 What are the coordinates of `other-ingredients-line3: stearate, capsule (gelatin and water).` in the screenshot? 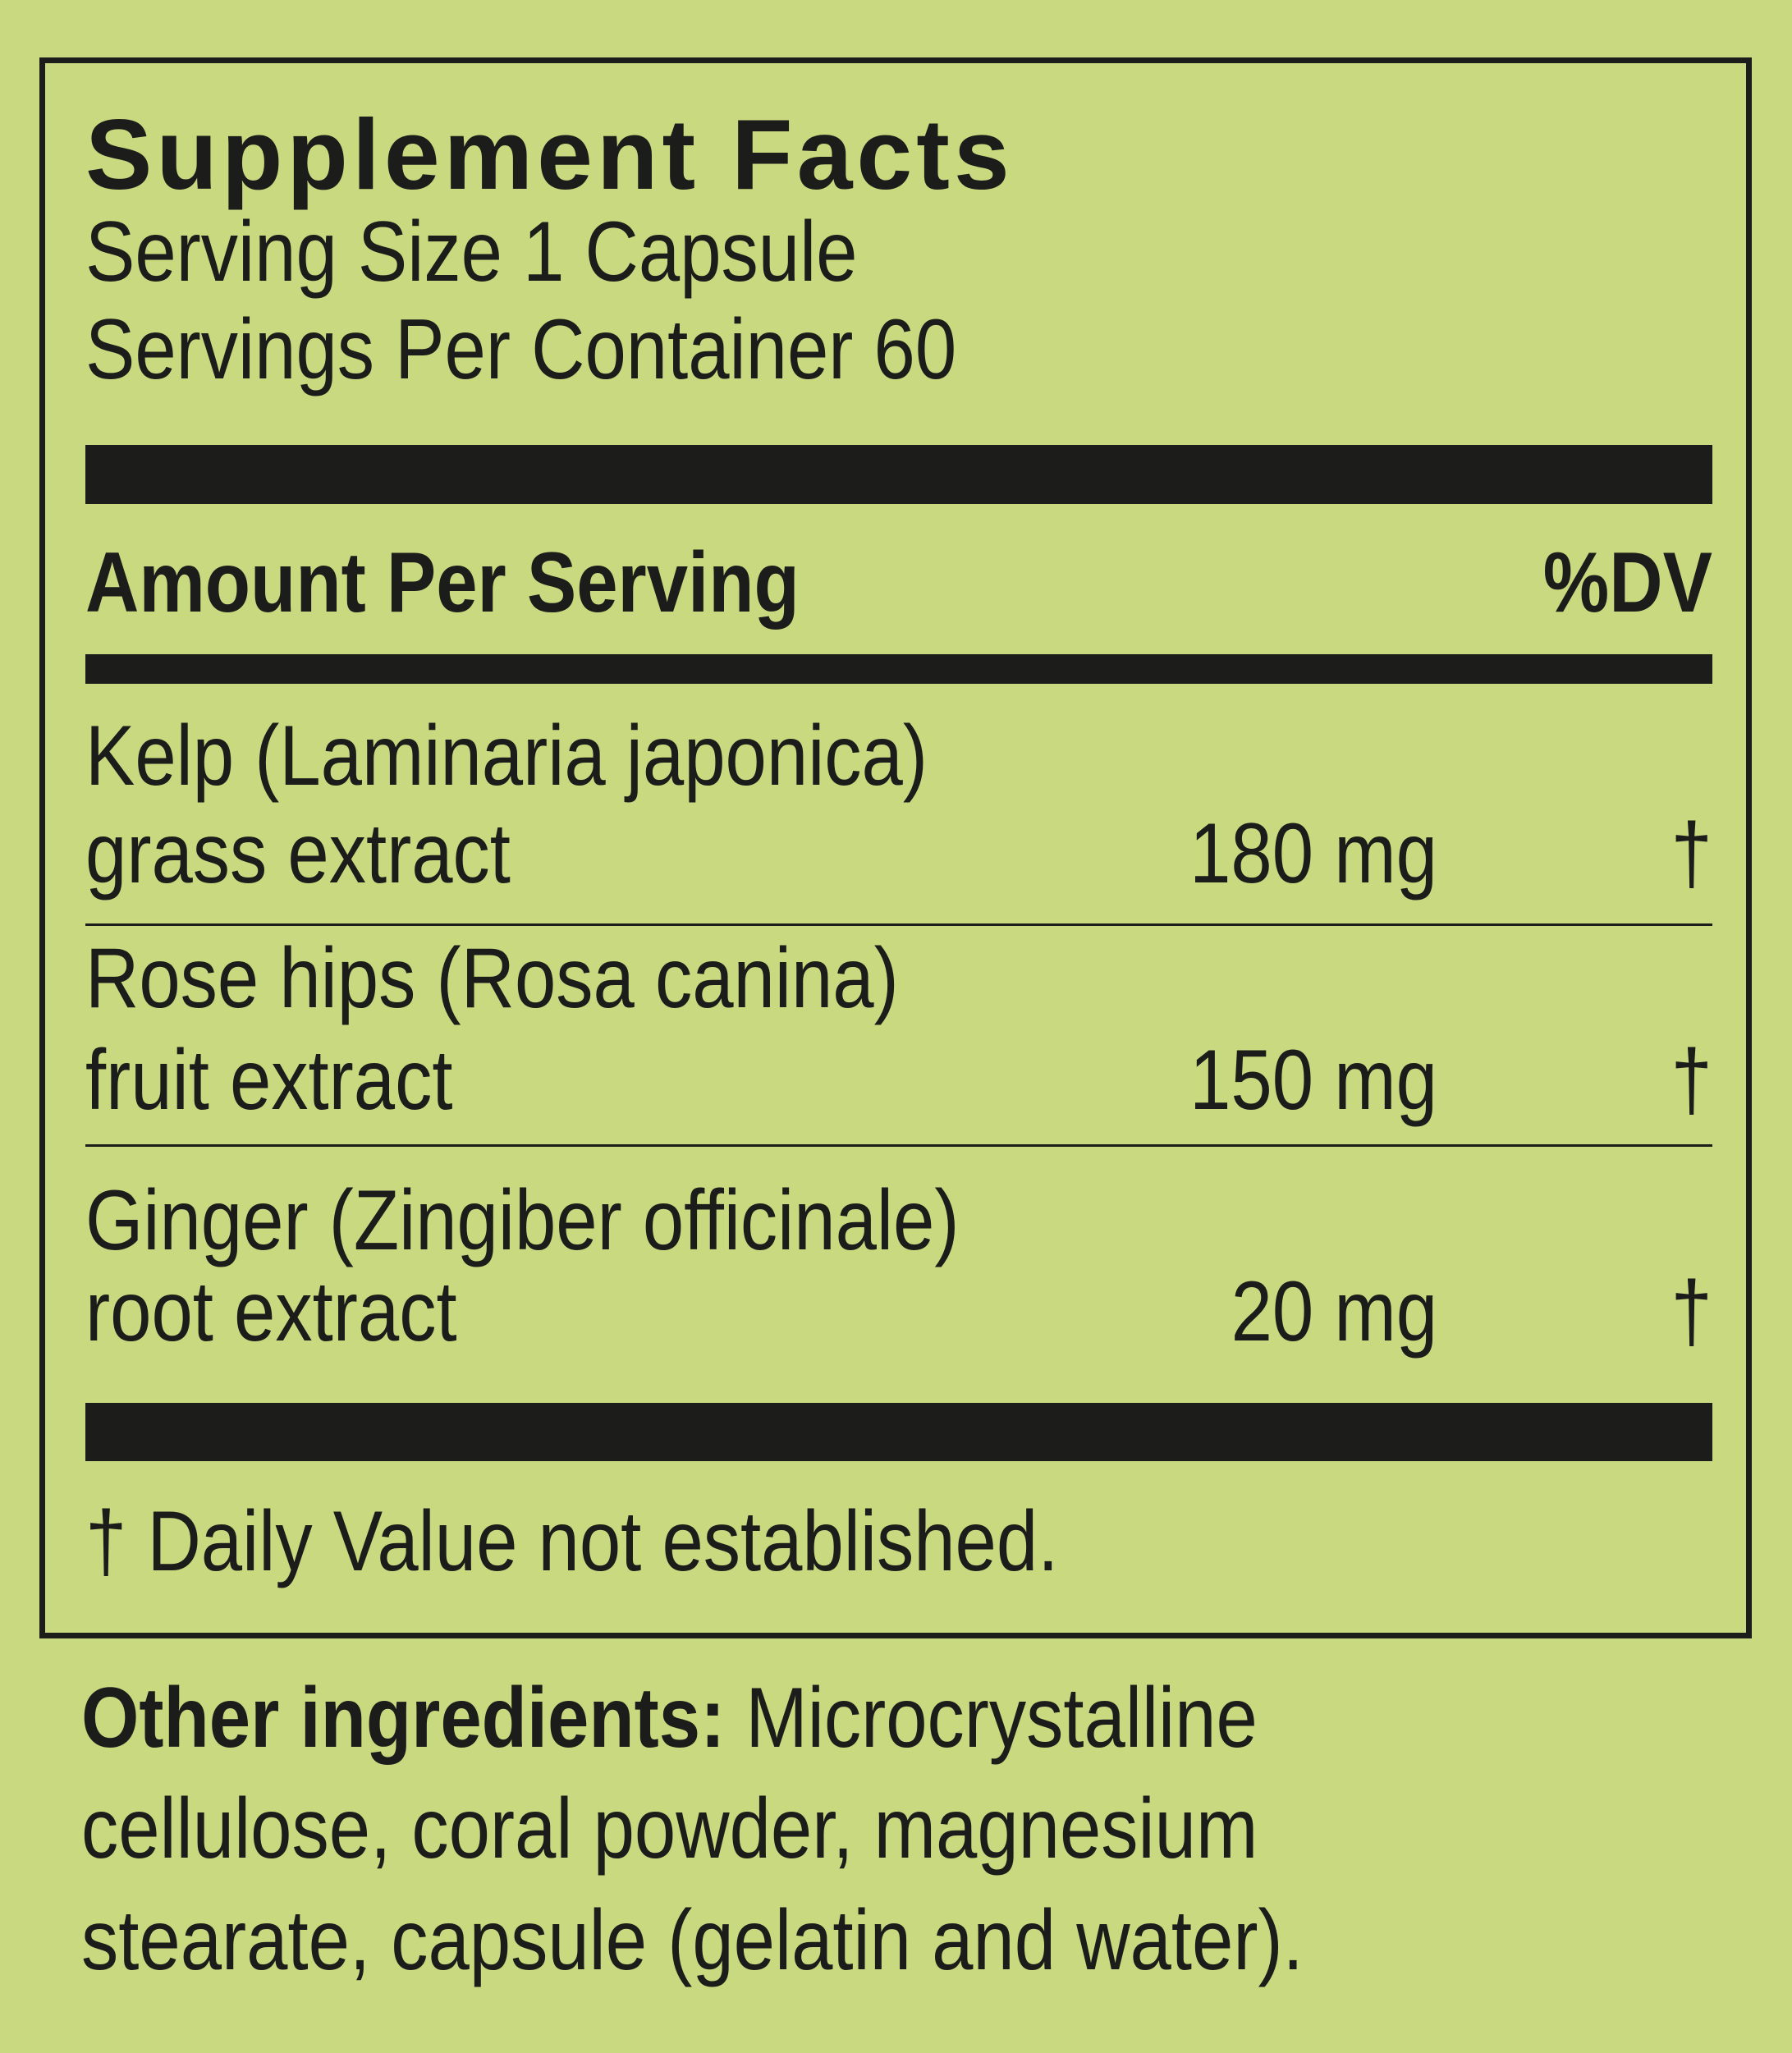 It's located at (692, 1940).